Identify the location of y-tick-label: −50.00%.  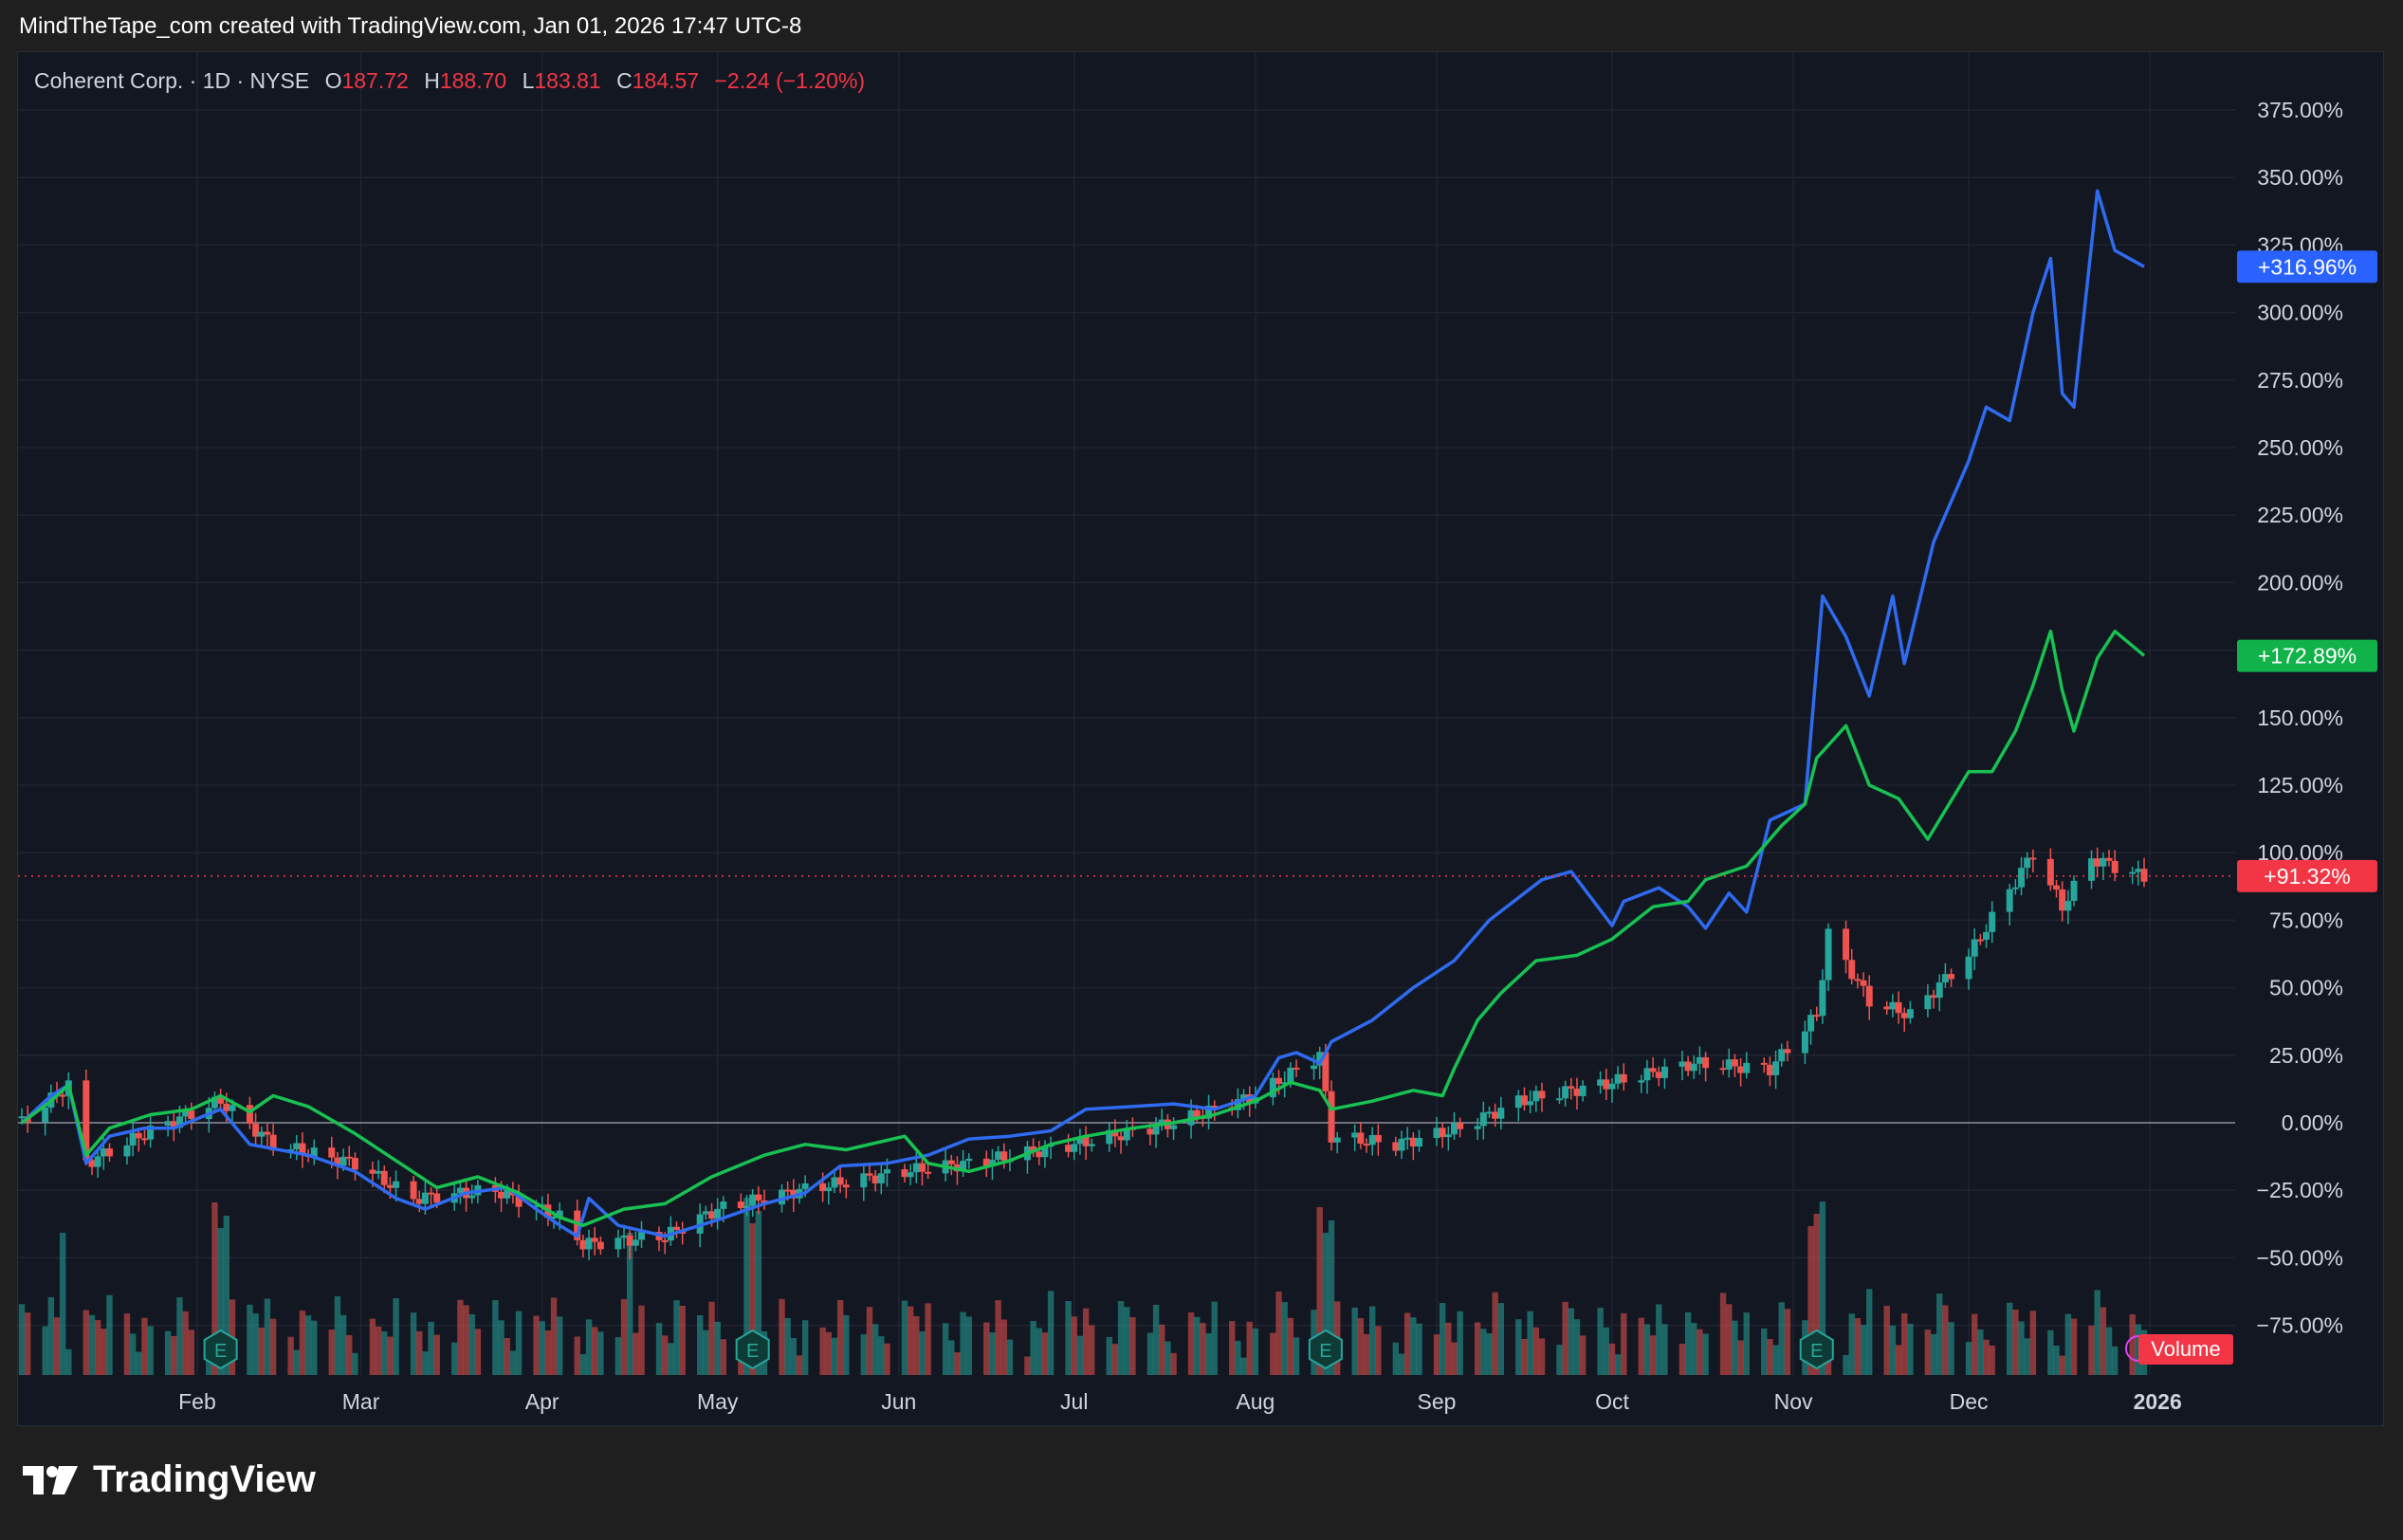
(2300, 1257).